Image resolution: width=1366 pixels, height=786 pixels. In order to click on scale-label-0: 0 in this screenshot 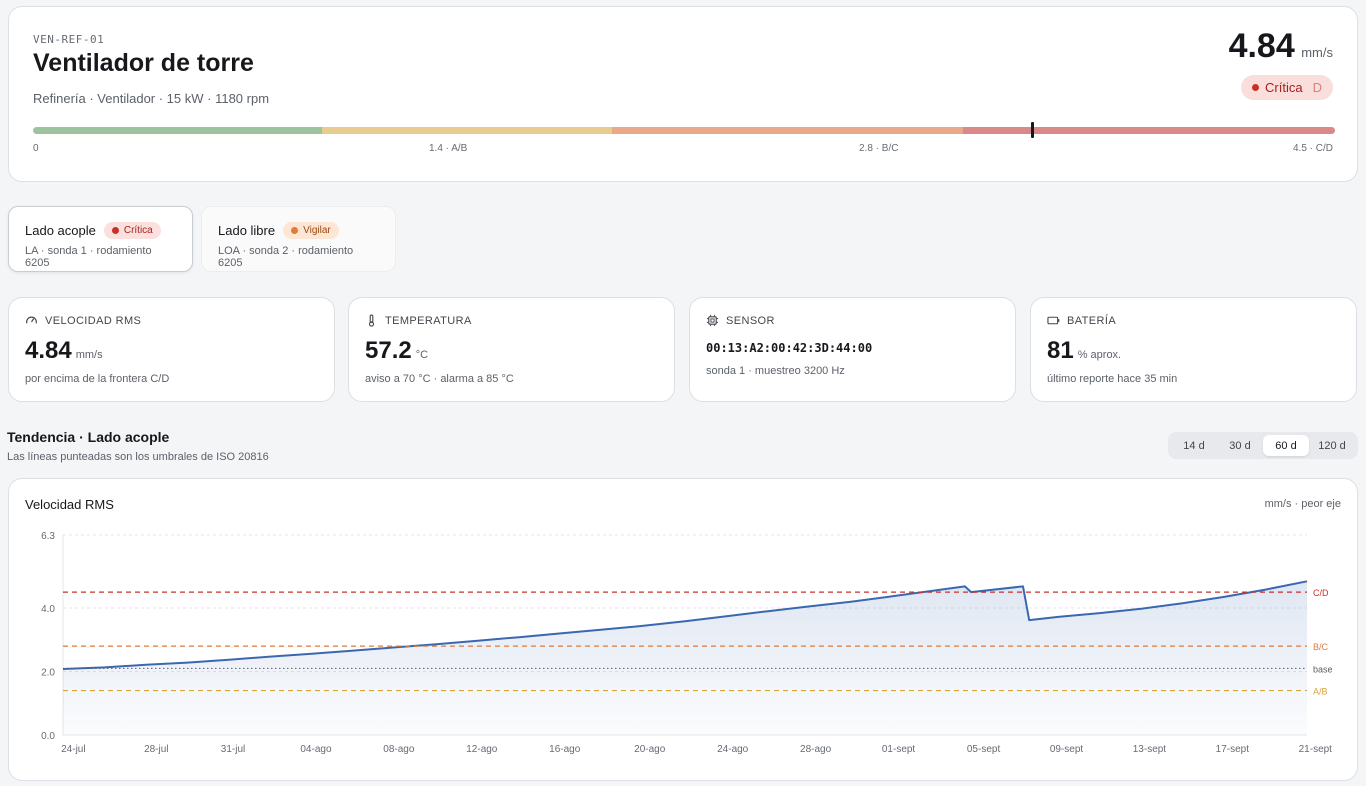, I will do `click(36, 148)`.